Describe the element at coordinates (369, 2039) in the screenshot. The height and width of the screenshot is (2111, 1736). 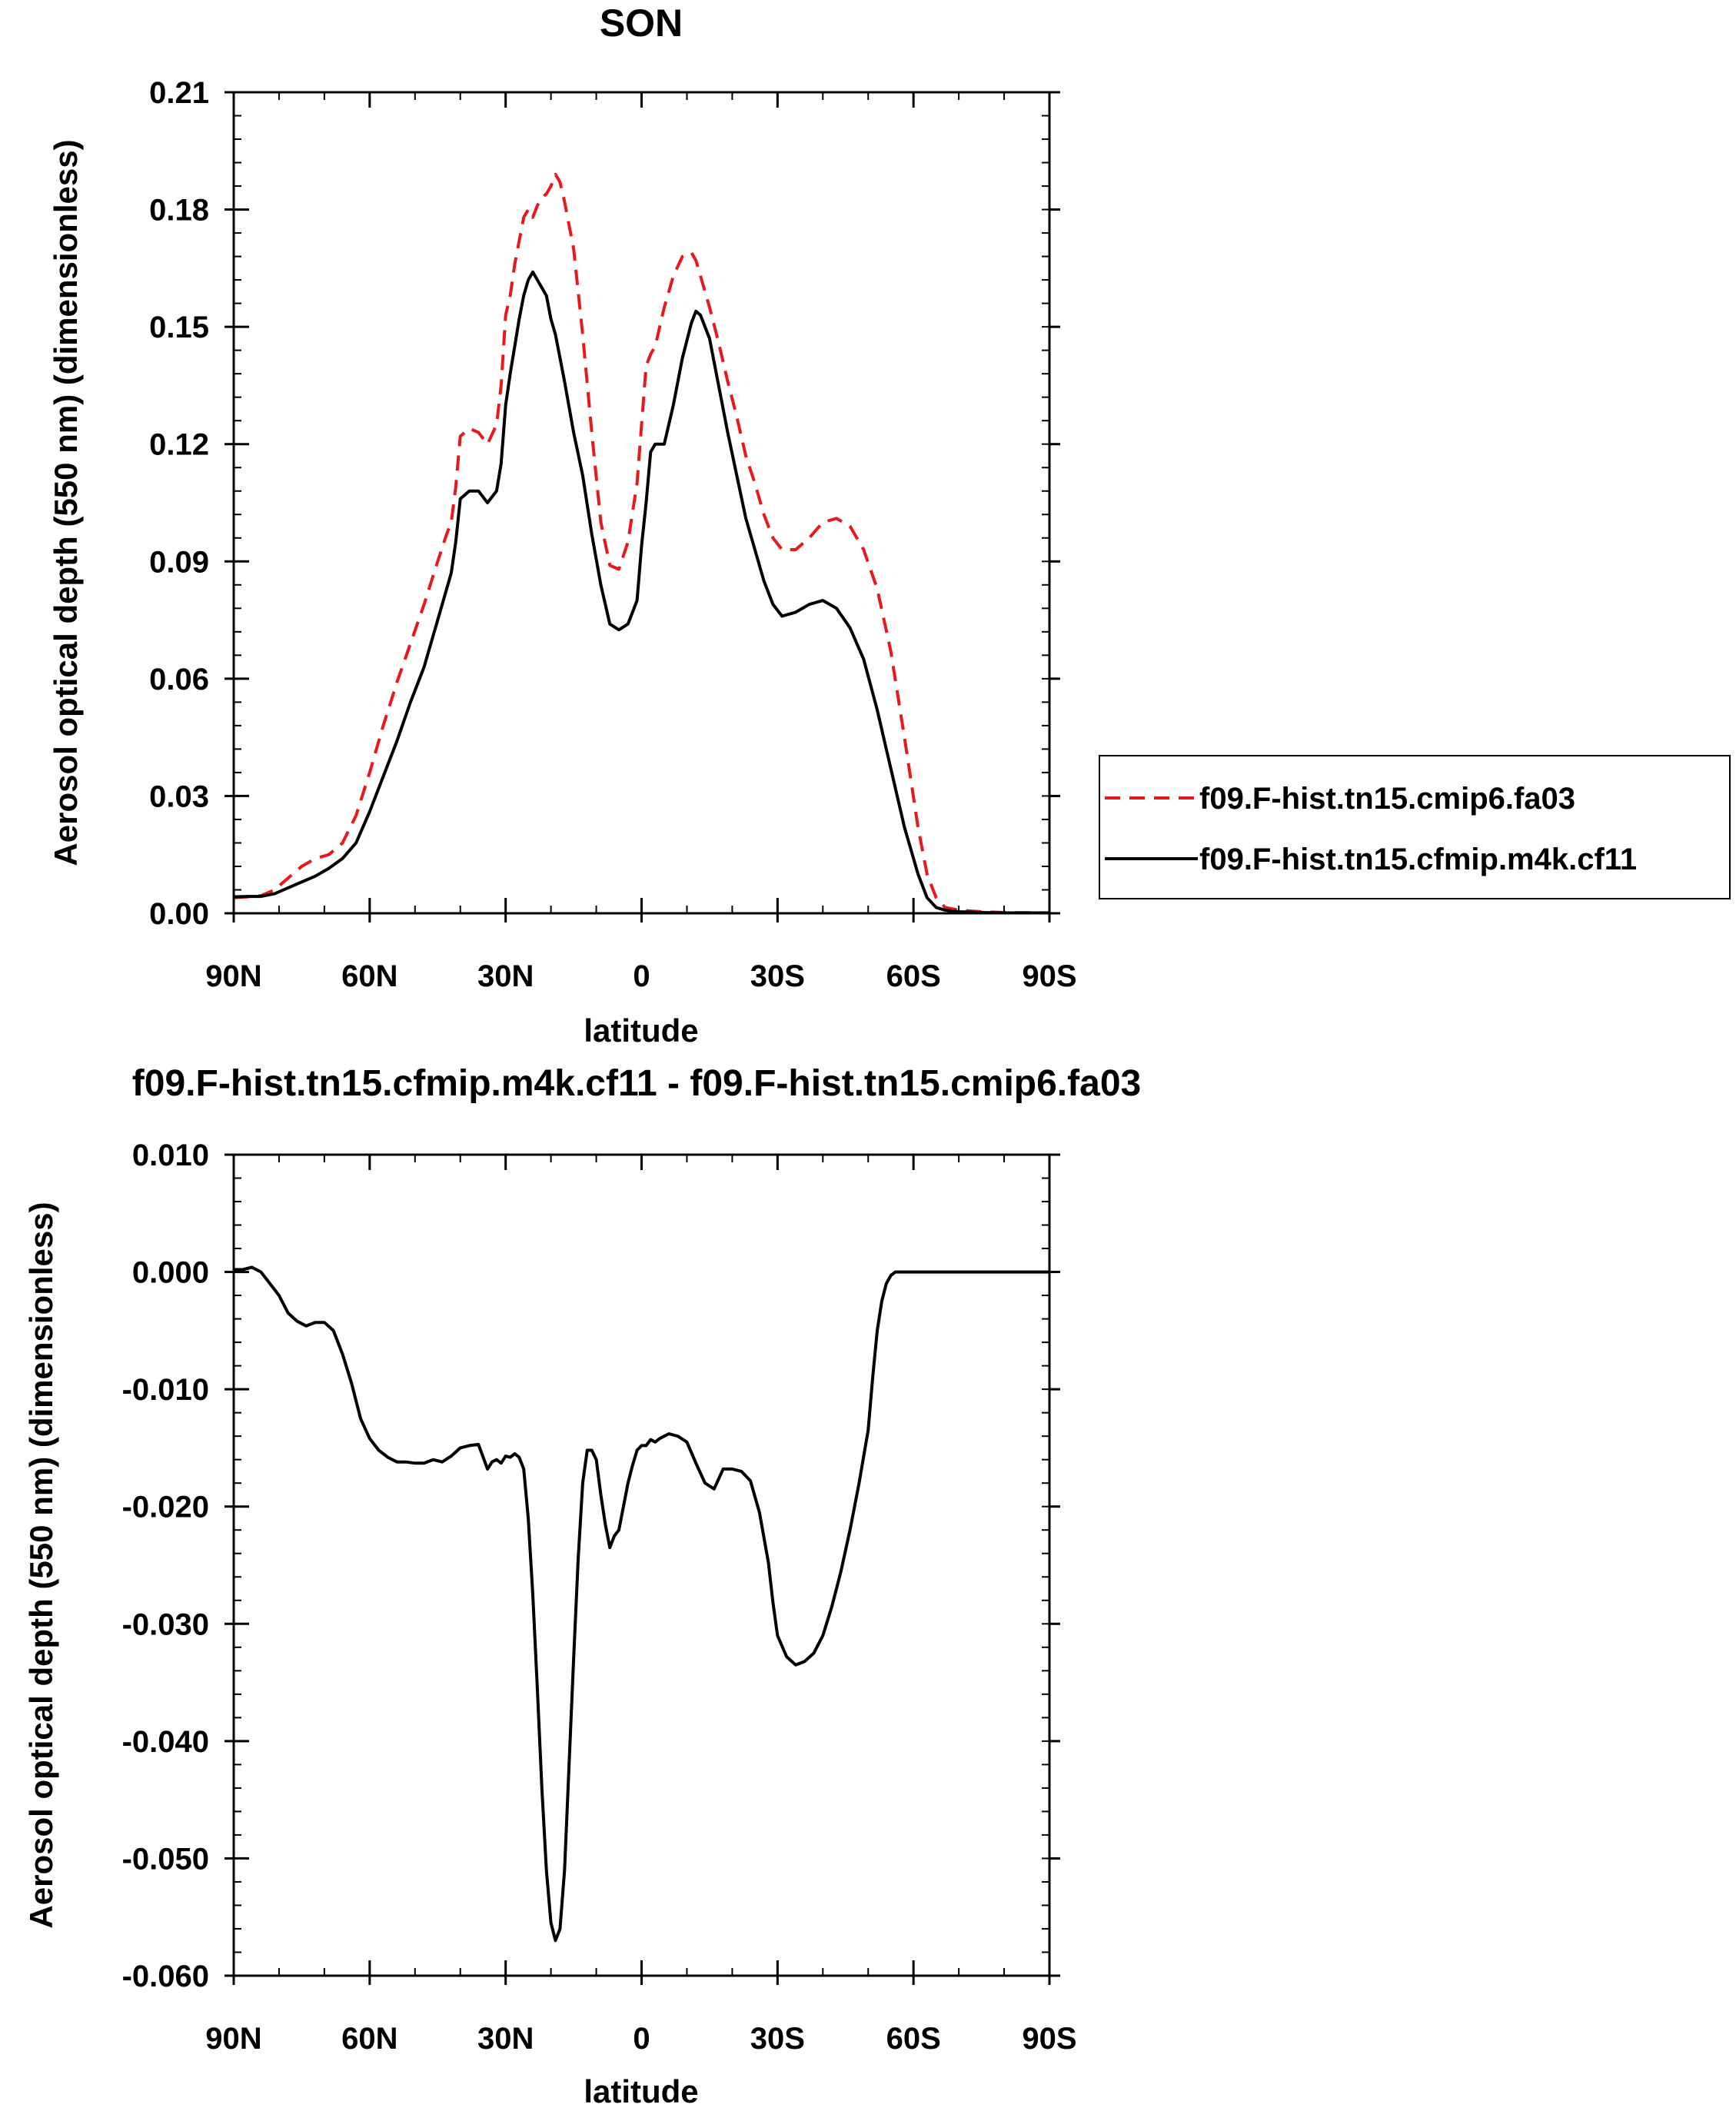
I see `bottom-x-tick-label: 60N` at that location.